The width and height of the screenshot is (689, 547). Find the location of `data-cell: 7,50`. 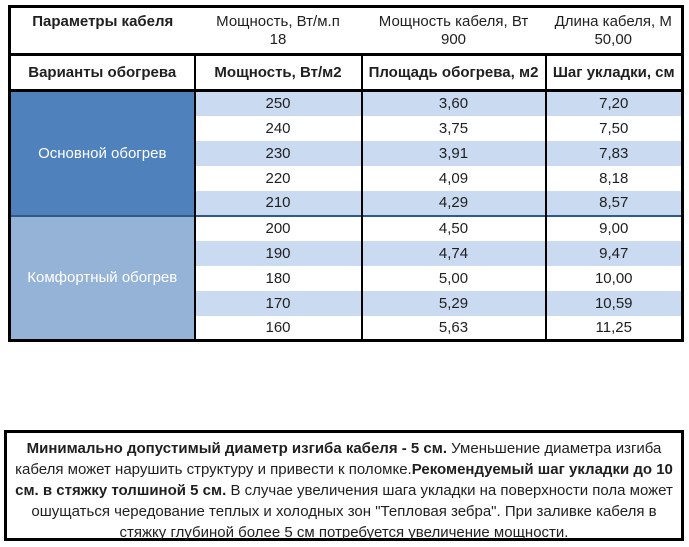

data-cell: 7,50 is located at coordinates (613, 128).